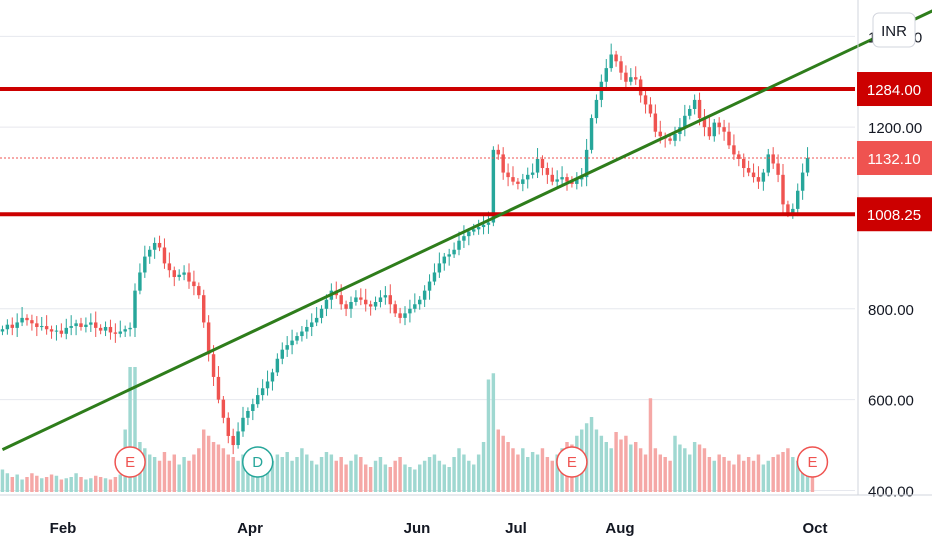 This screenshot has height=550, width=932. Describe the element at coordinates (894, 89) in the screenshot. I see `level-price-tag: 1284.00` at that location.